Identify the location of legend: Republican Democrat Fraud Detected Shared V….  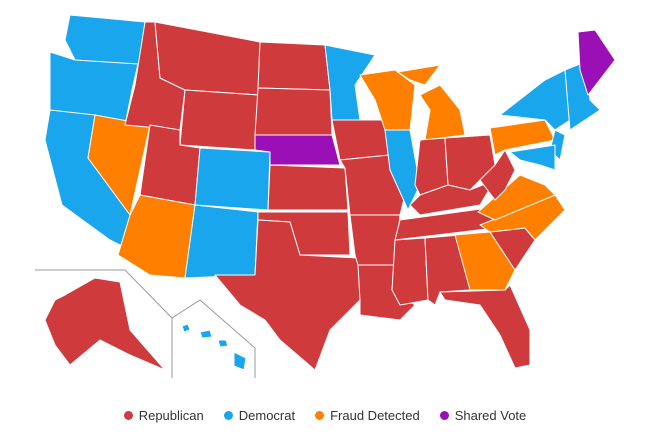
(325, 415).